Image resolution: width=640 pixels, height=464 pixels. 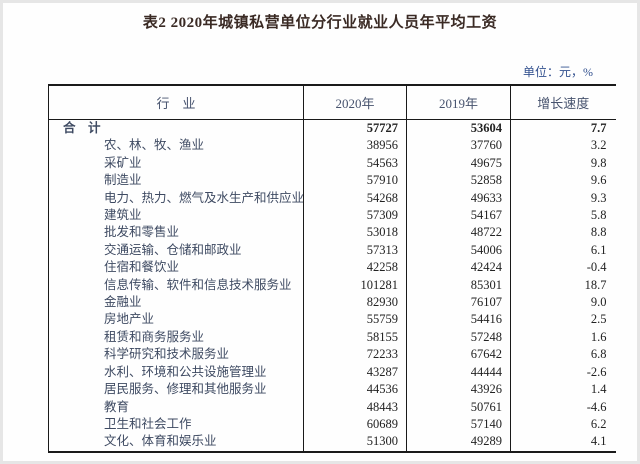 What do you see at coordinates (320, 23) in the screenshot?
I see `page-title: 表2 2020年城镇私营单位分行业就业人员年平均工资` at bounding box center [320, 23].